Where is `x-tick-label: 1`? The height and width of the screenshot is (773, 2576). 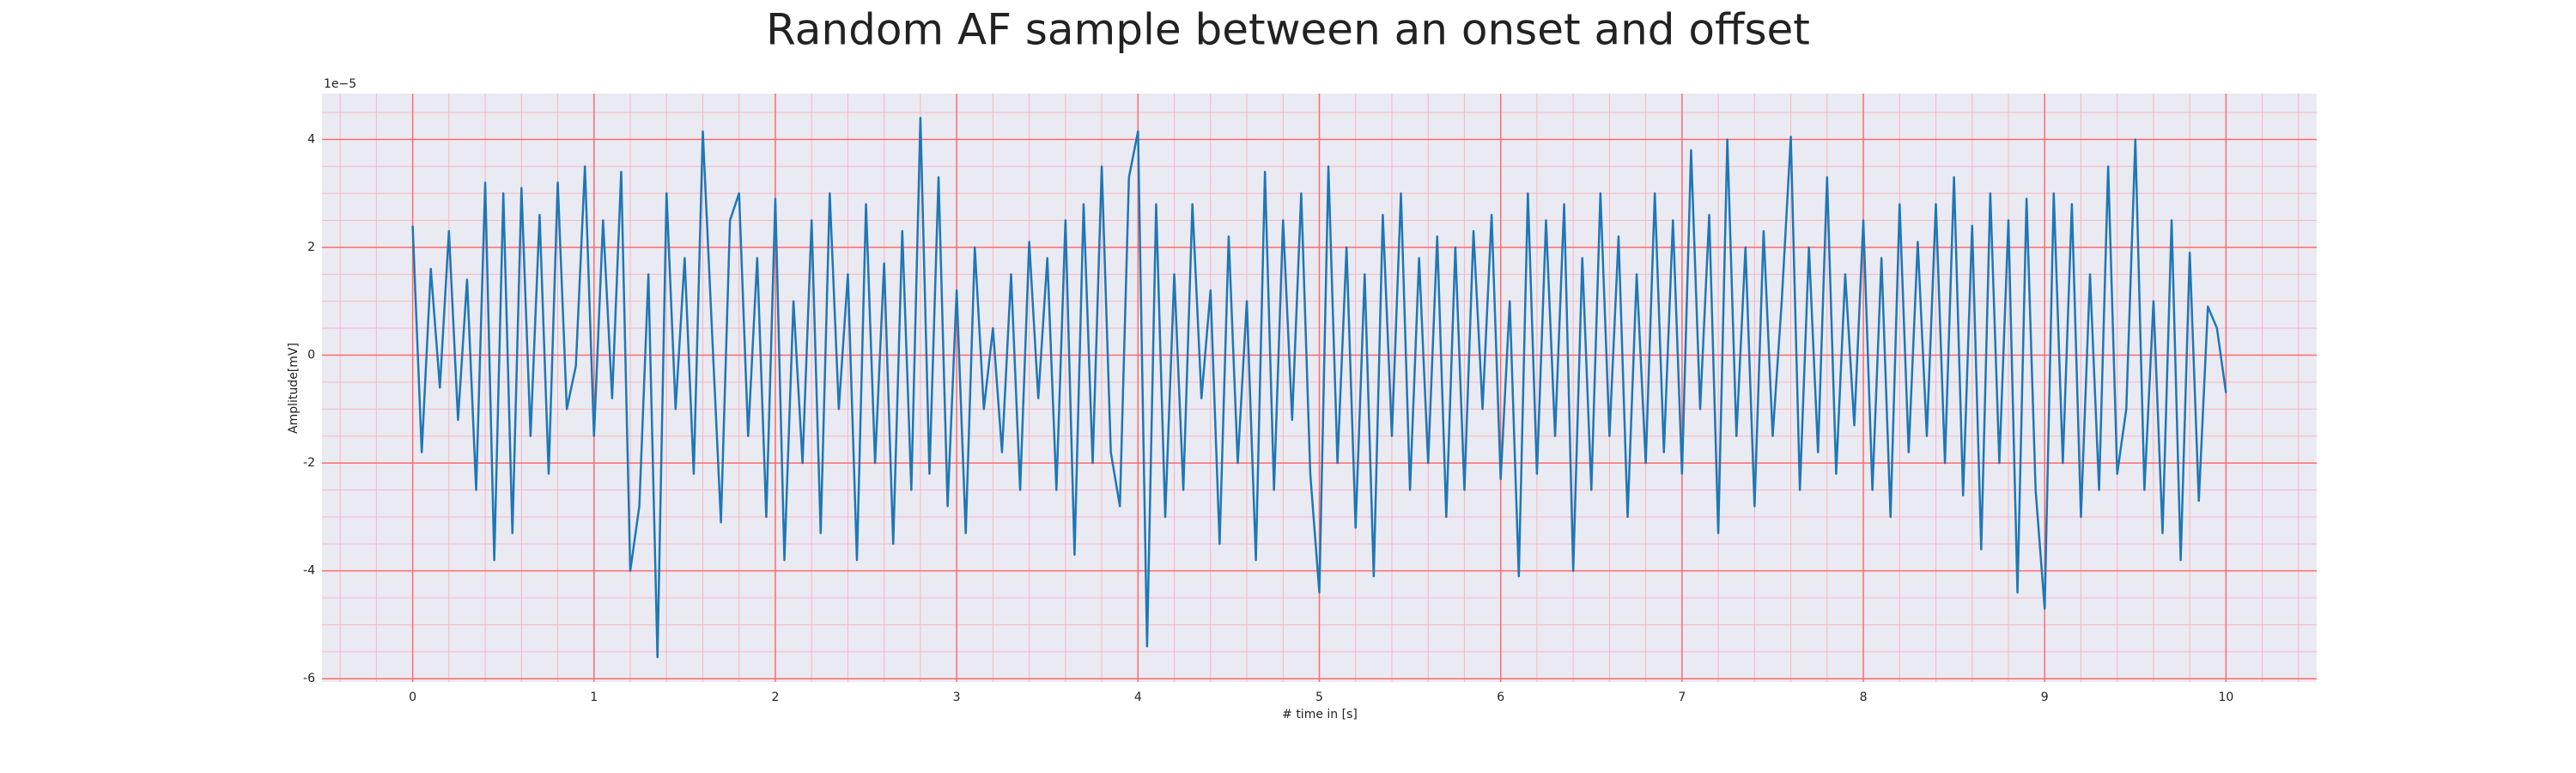 x-tick-label: 1 is located at coordinates (594, 697).